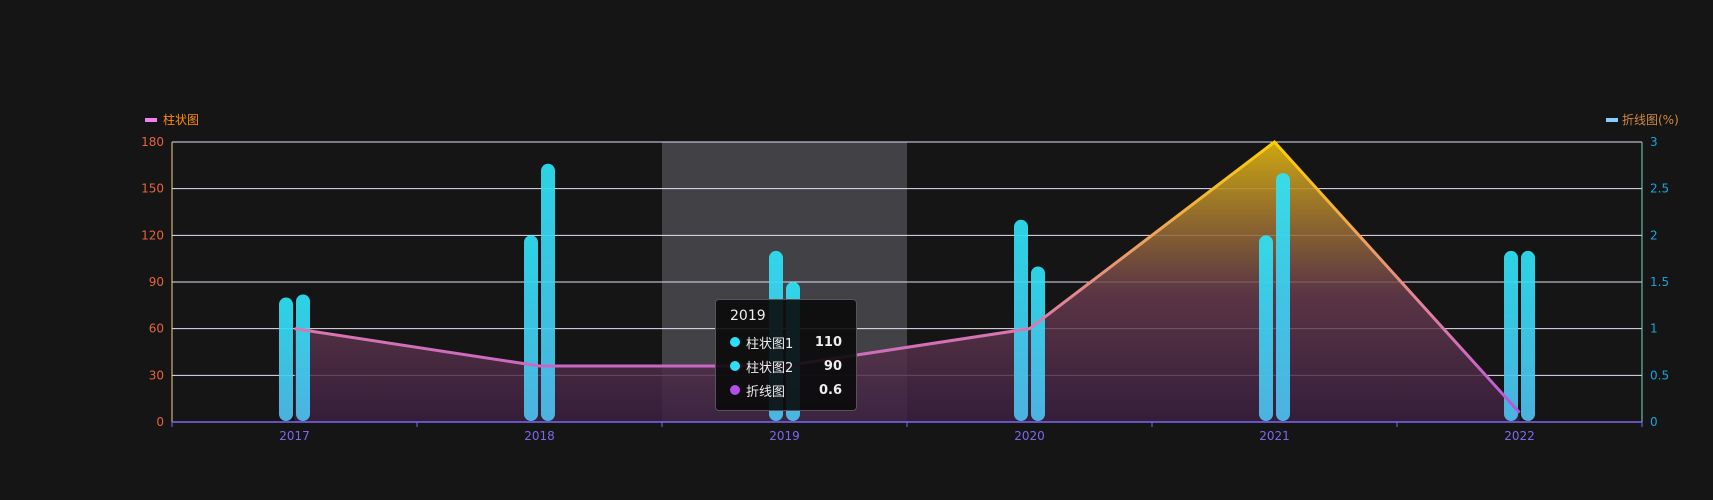  Describe the element at coordinates (1659, 189) in the screenshot. I see `y-right-tick-label: 2.5` at that location.